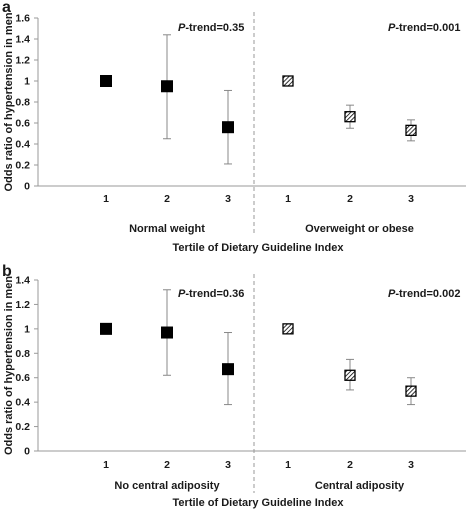  Describe the element at coordinates (360, 486) in the screenshot. I see `group-label: Central adiposity` at that location.